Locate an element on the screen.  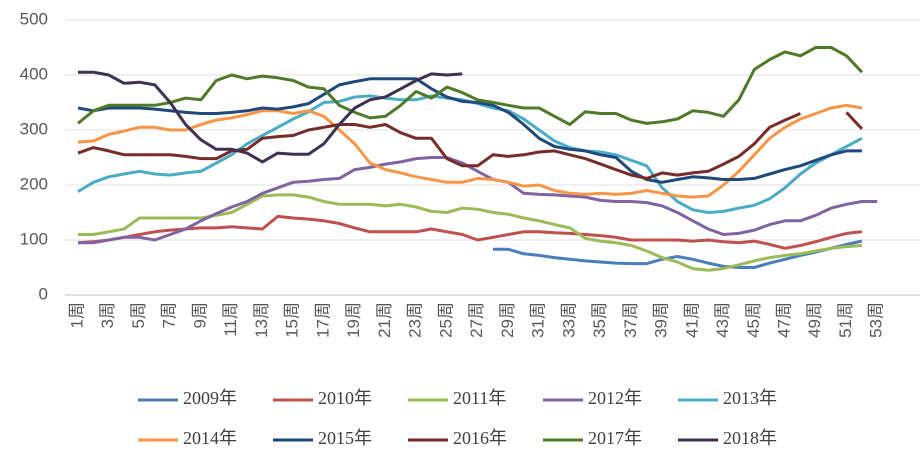
legend-label: 2016年 is located at coordinates (480, 438).